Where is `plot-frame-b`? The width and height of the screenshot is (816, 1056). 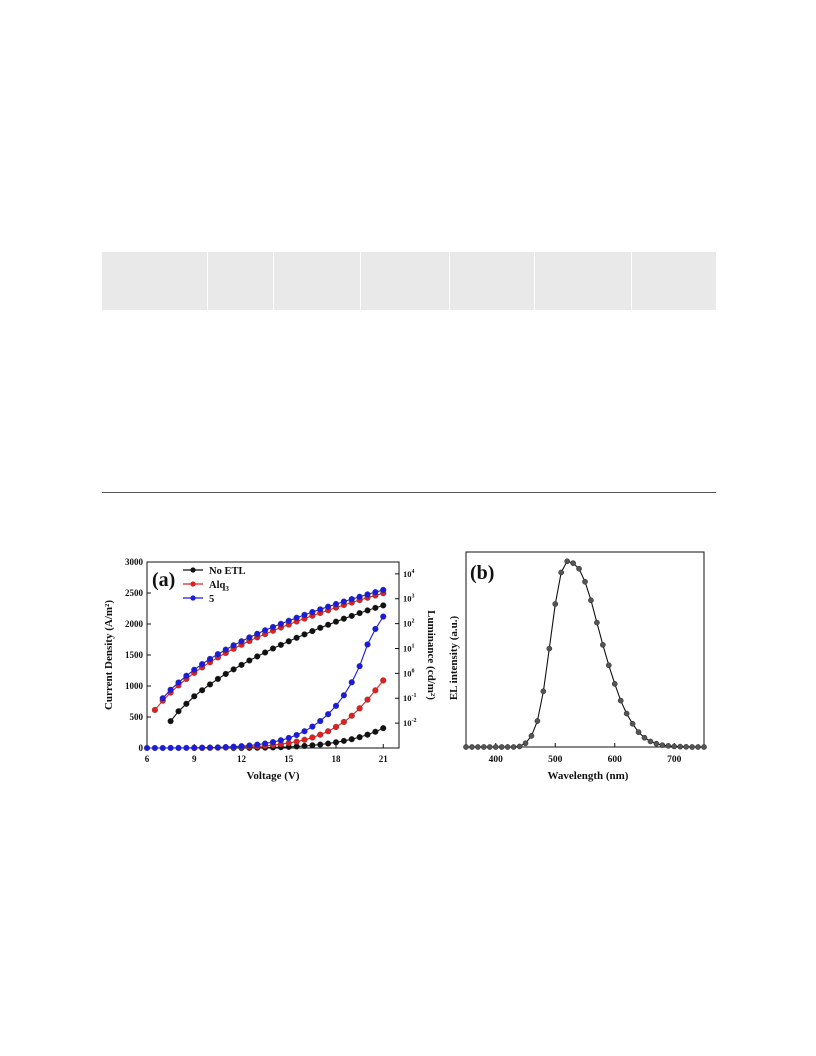 plot-frame-b is located at coordinates (585, 649).